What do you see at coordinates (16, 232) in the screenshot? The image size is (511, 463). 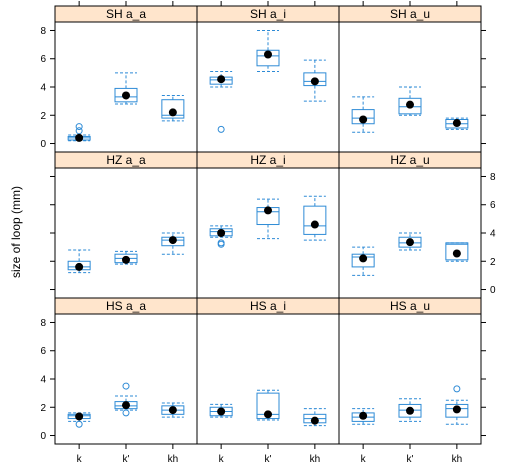 I see `y-axis-label: size of loop (mm)` at bounding box center [16, 232].